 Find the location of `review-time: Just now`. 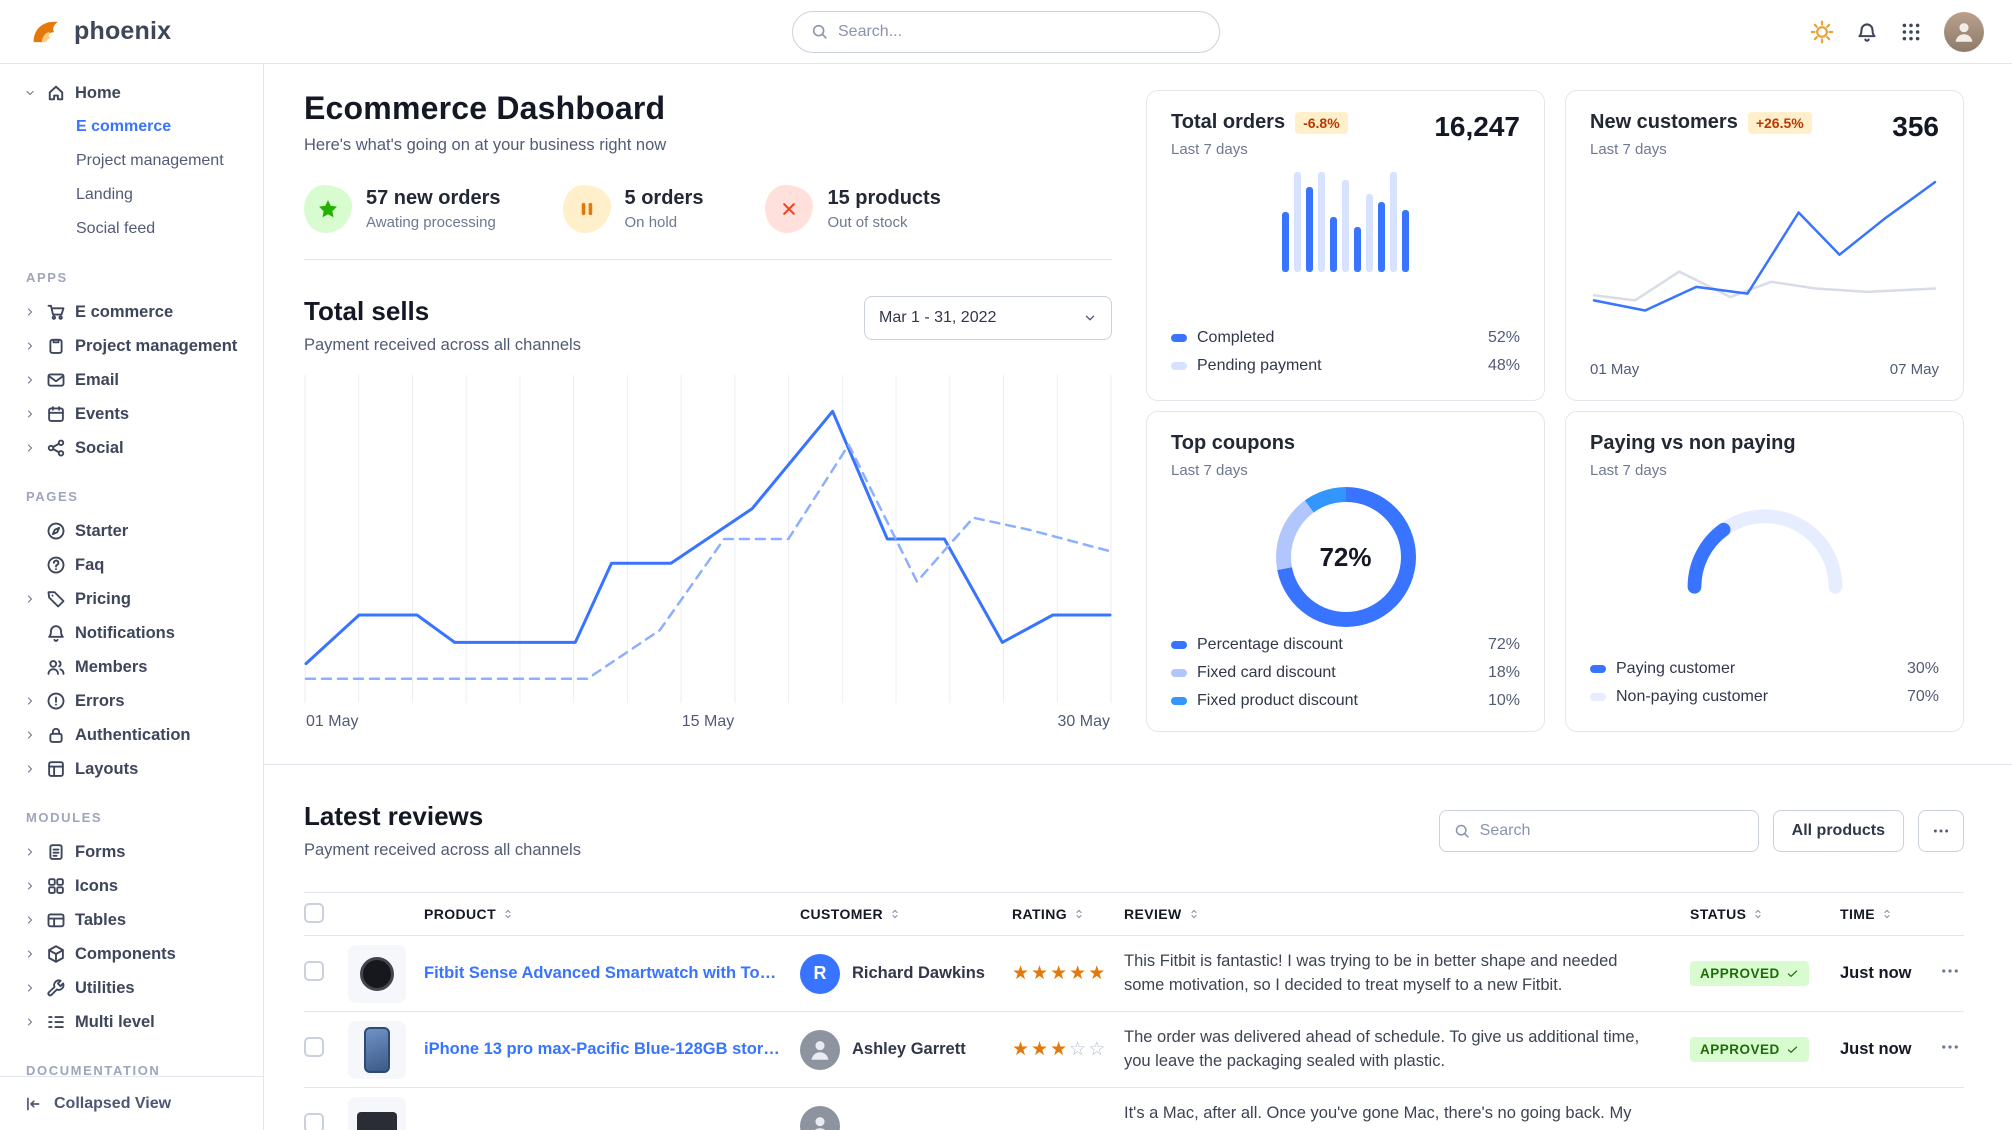

review-time: Just now is located at coordinates (1876, 973).